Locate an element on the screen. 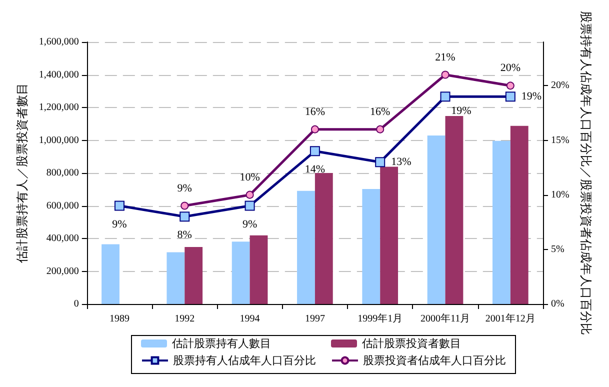 The image size is (609, 387). x-tick-label: 2001年12月 is located at coordinates (510, 318).